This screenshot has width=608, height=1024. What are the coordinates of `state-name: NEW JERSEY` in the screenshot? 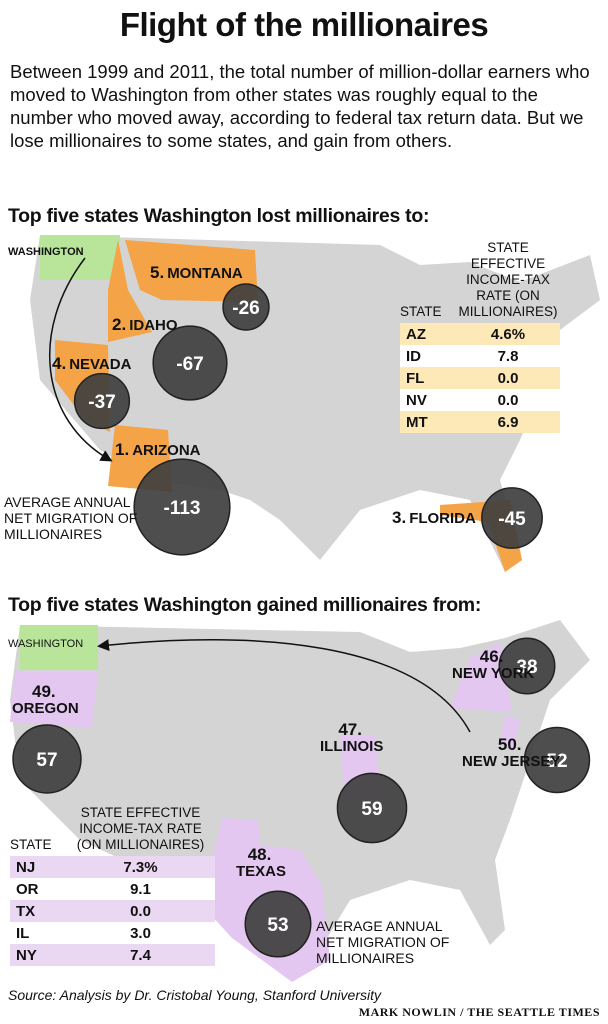 It's located at (511, 761).